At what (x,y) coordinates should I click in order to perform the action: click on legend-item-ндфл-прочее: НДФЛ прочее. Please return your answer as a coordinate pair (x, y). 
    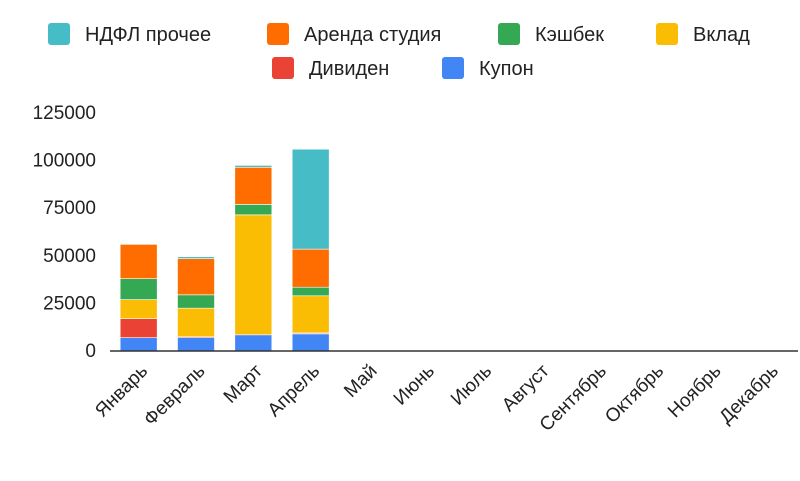
    Looking at the image, I should click on (129, 34).